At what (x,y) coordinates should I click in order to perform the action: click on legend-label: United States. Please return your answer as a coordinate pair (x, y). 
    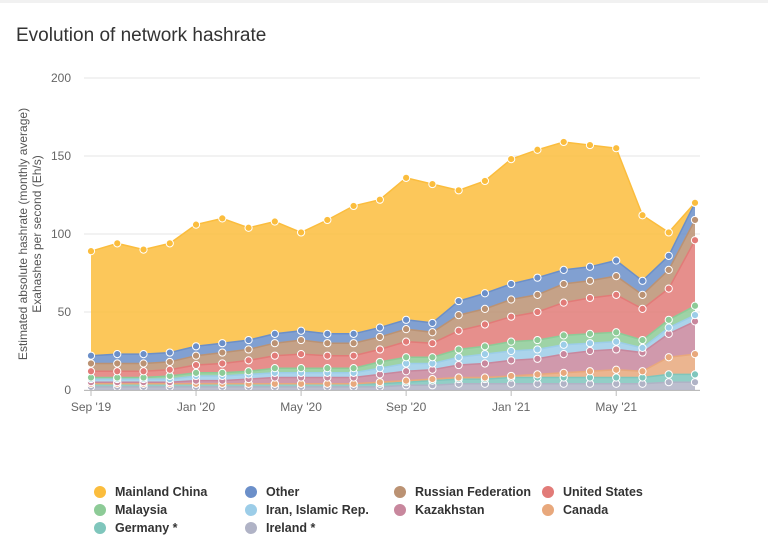
    Looking at the image, I should click on (603, 492).